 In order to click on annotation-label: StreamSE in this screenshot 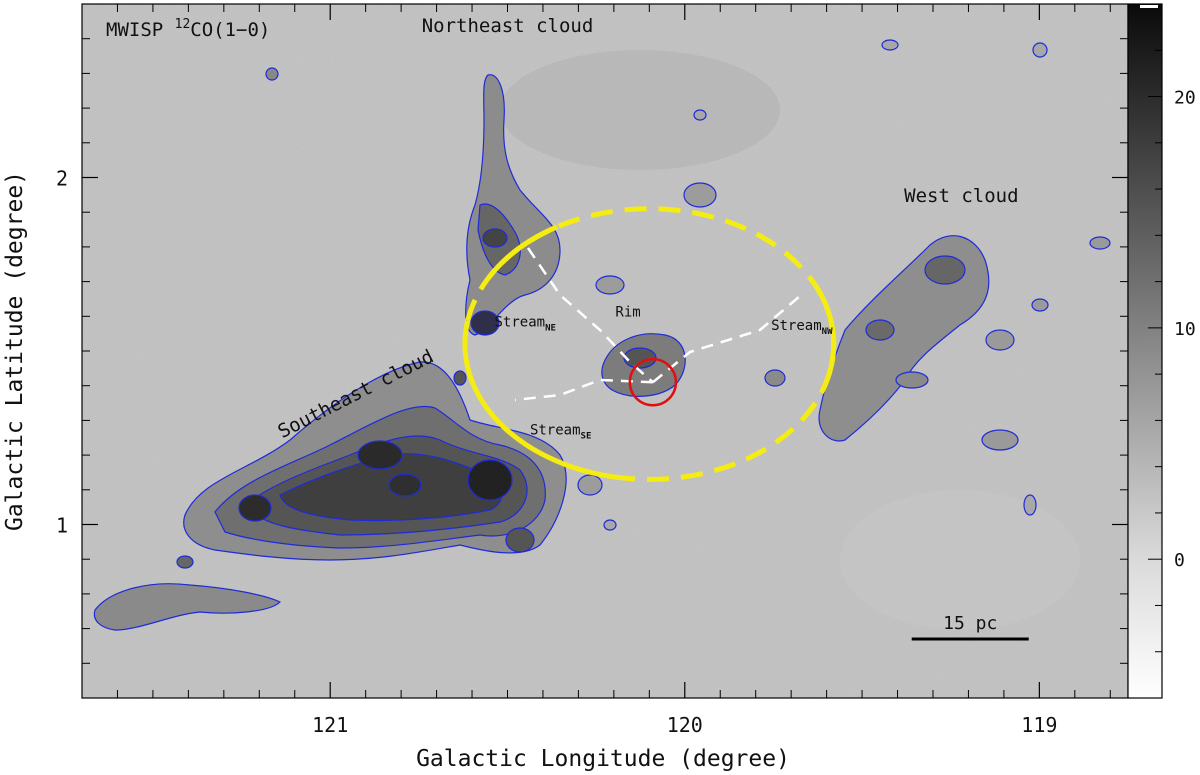, I will do `click(560, 431)`.